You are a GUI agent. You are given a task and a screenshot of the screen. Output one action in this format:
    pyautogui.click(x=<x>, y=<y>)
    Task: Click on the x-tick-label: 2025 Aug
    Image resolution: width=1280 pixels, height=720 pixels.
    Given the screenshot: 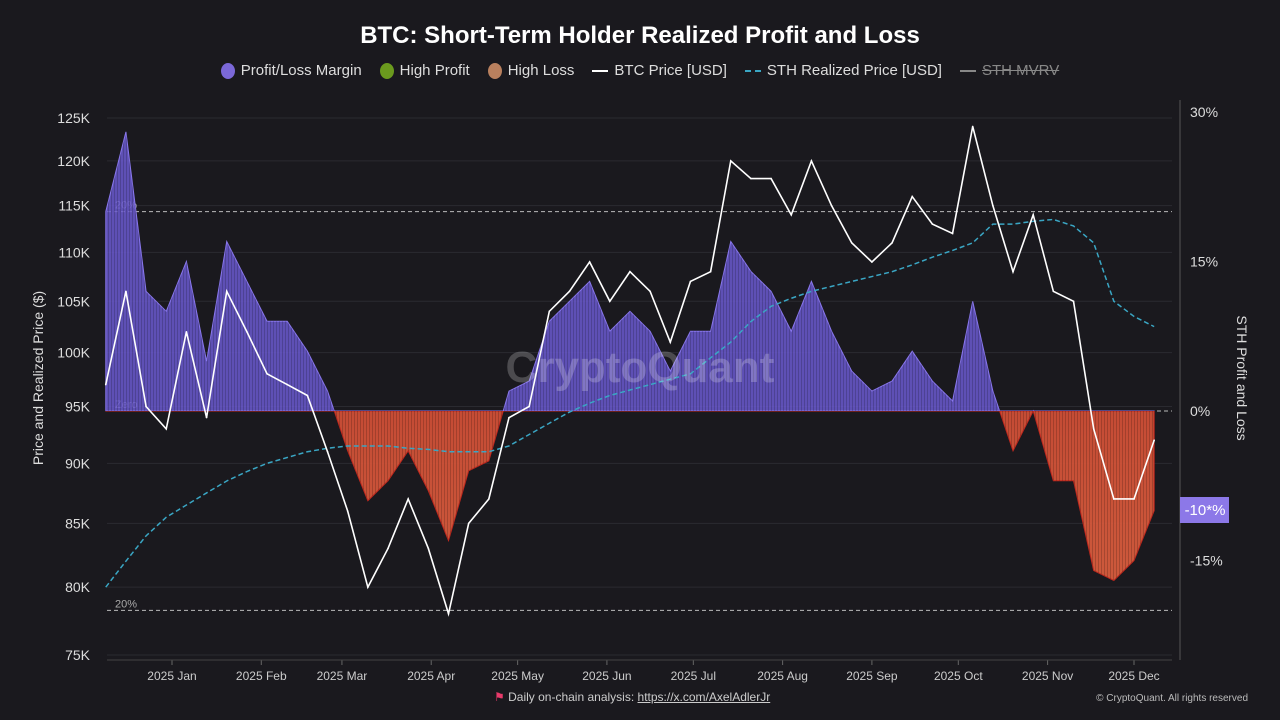 What is the action you would take?
    pyautogui.click(x=782, y=676)
    